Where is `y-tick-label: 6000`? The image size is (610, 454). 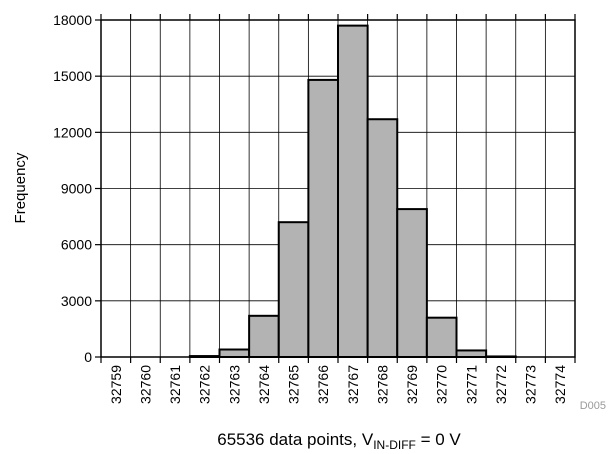
y-tick-label: 6000 is located at coordinates (76, 245).